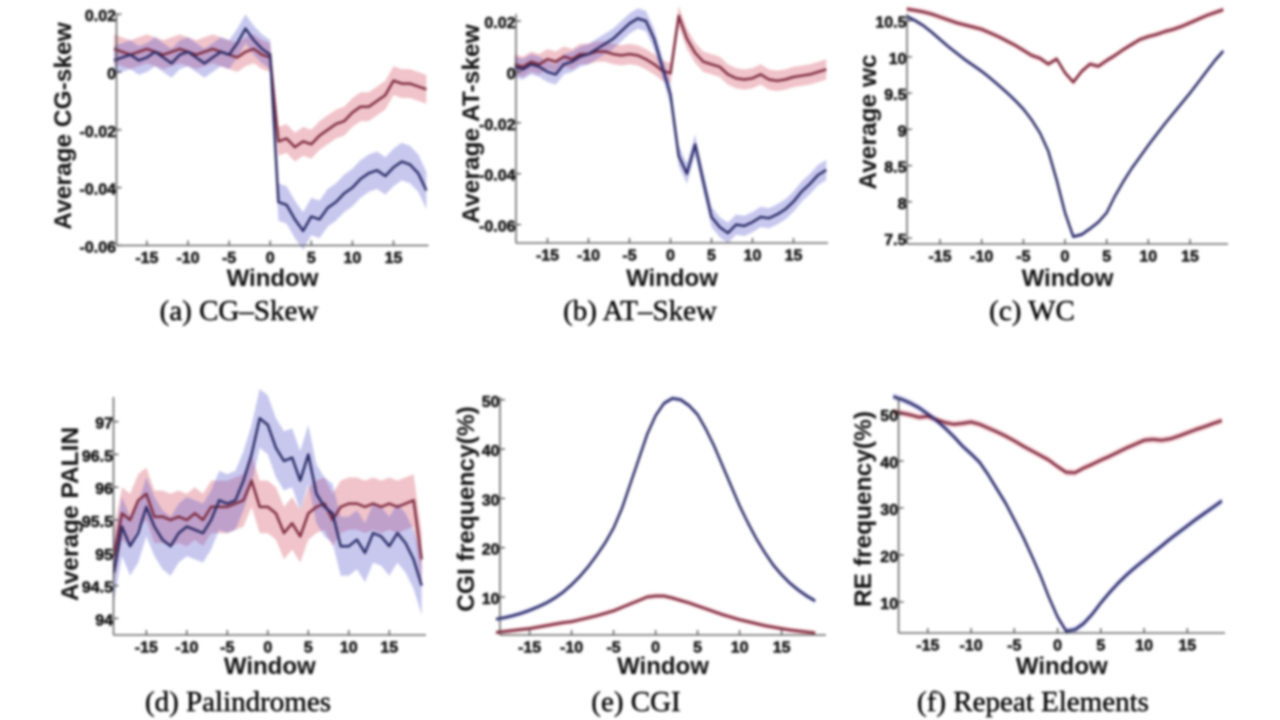 This screenshot has width=1280, height=720. What do you see at coordinates (466, 509) in the screenshot?
I see `svg-text: CGI frequency(%)` at bounding box center [466, 509].